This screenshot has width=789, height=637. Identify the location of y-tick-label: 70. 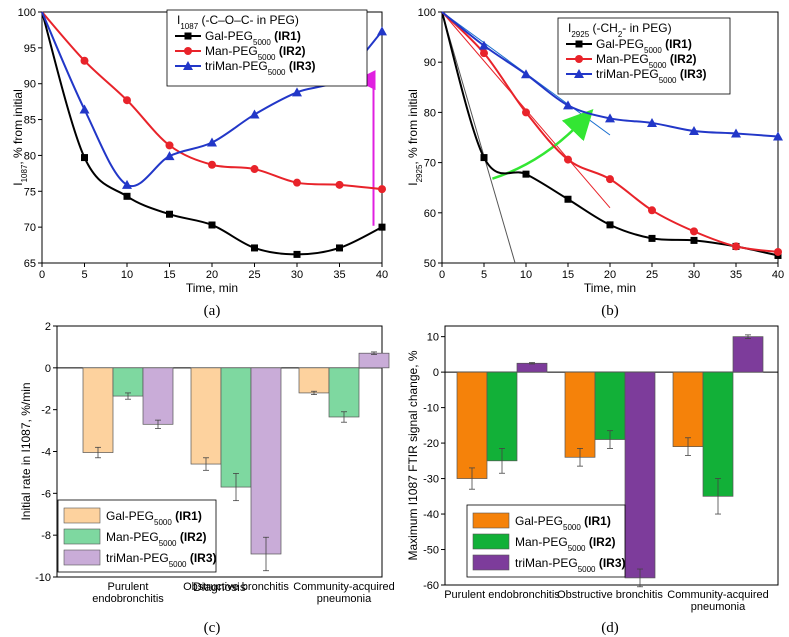
(30, 228).